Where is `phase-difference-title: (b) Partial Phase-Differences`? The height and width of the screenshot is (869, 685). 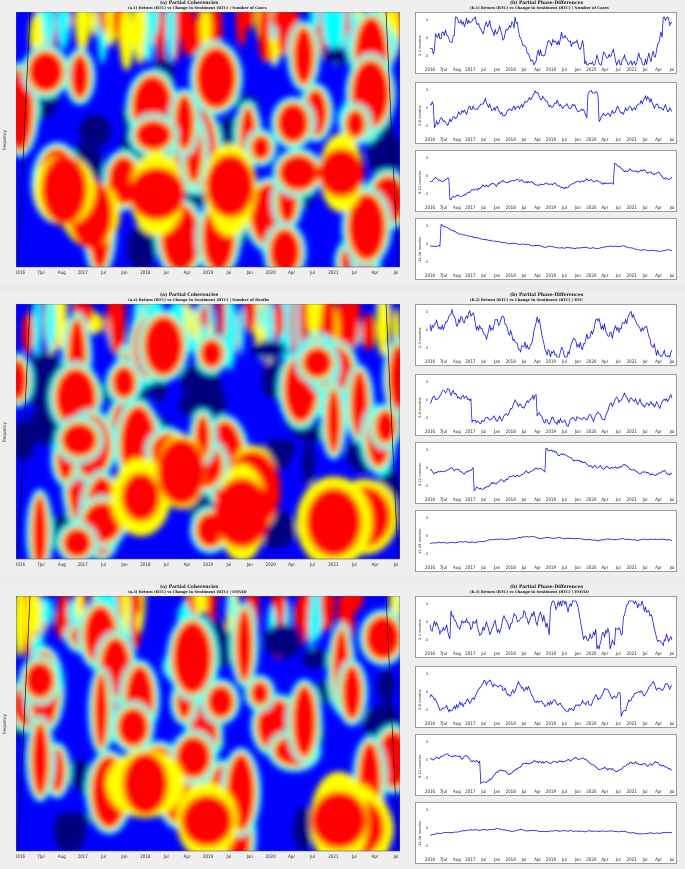 phase-difference-title: (b) Partial Phase-Differences is located at coordinates (547, 587).